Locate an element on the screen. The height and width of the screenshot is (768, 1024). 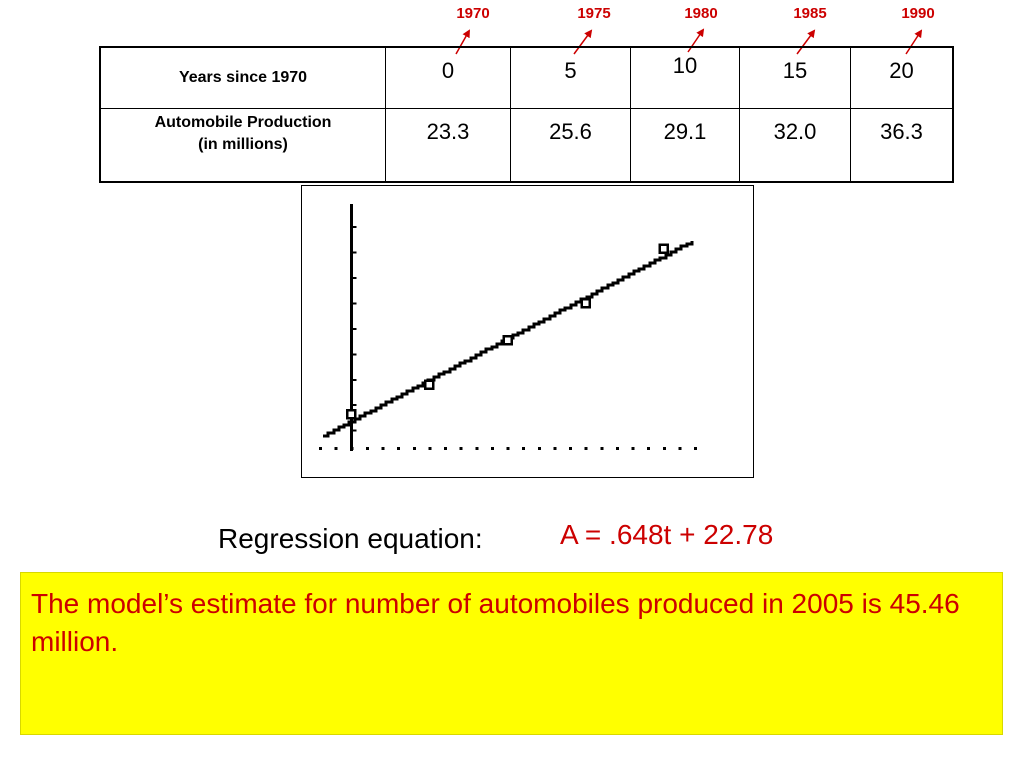
production-cell: 23.3 is located at coordinates (448, 145).